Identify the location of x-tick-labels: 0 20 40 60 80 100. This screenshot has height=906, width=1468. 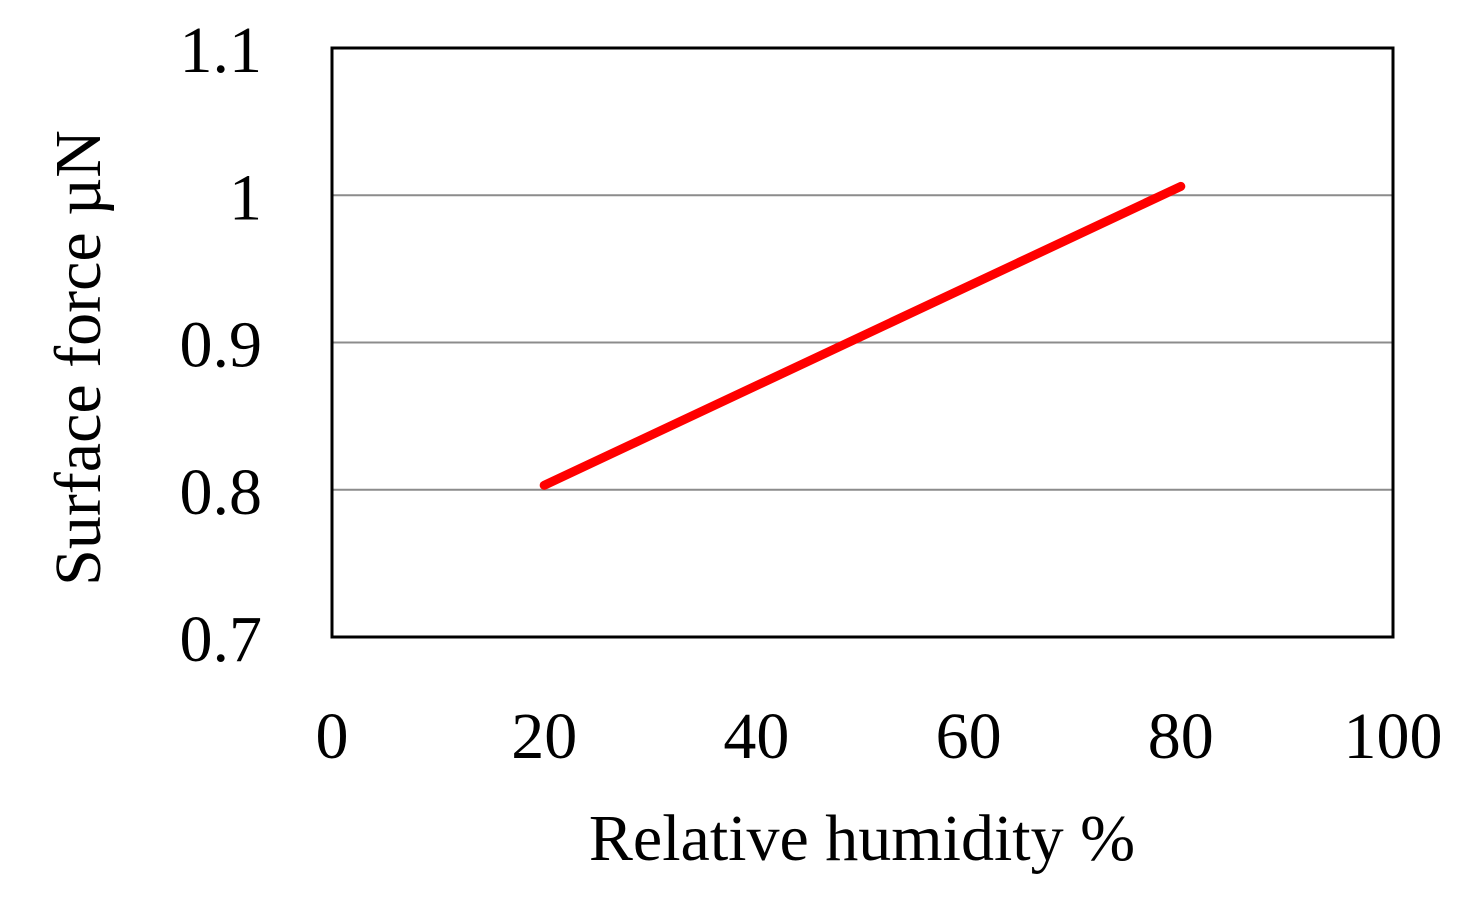
(879, 736).